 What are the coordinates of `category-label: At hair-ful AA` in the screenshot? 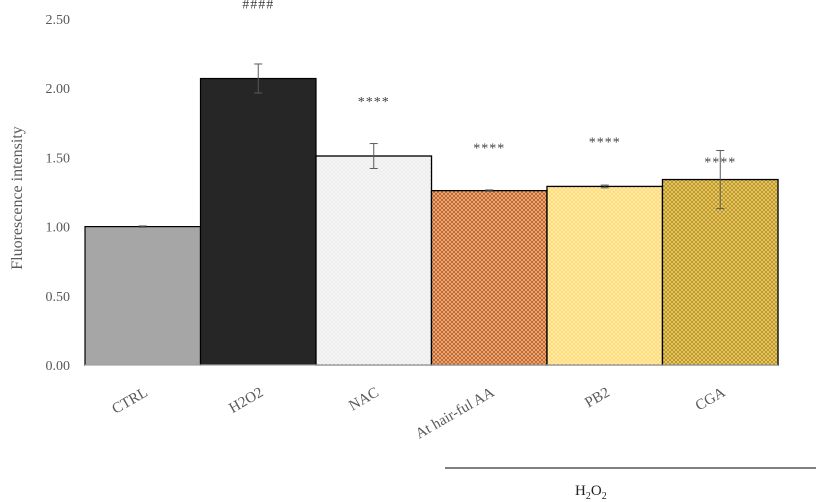 It's located at (455, 414).